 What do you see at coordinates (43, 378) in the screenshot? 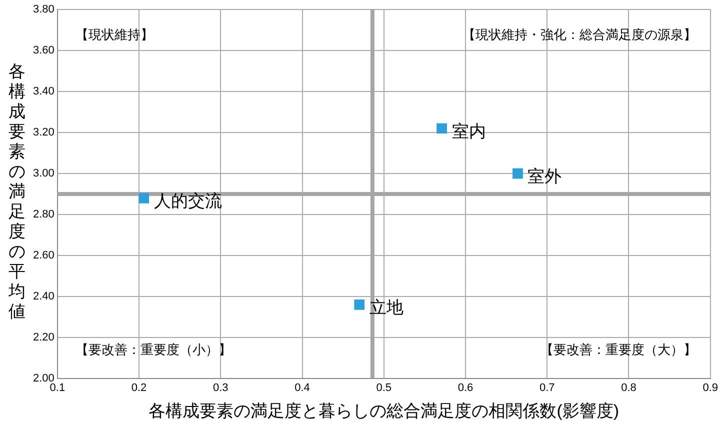
I see `y-tick-label: 2.00` at bounding box center [43, 378].